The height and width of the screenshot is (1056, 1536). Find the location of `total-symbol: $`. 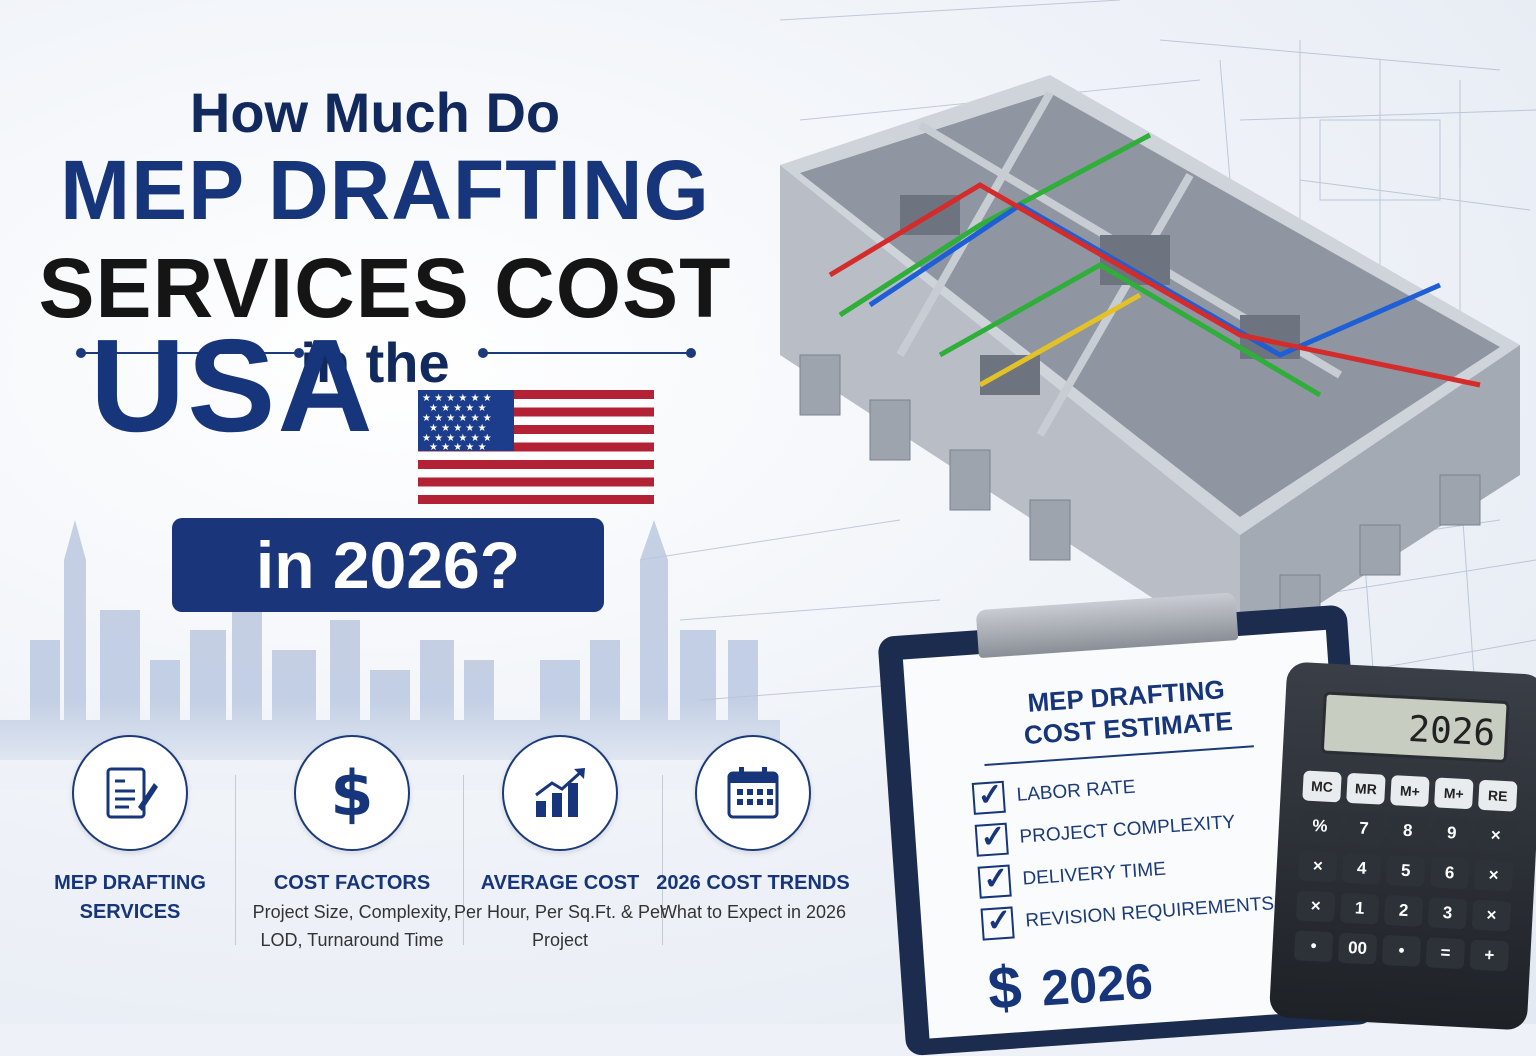

total-symbol: $ is located at coordinates (1004, 988).